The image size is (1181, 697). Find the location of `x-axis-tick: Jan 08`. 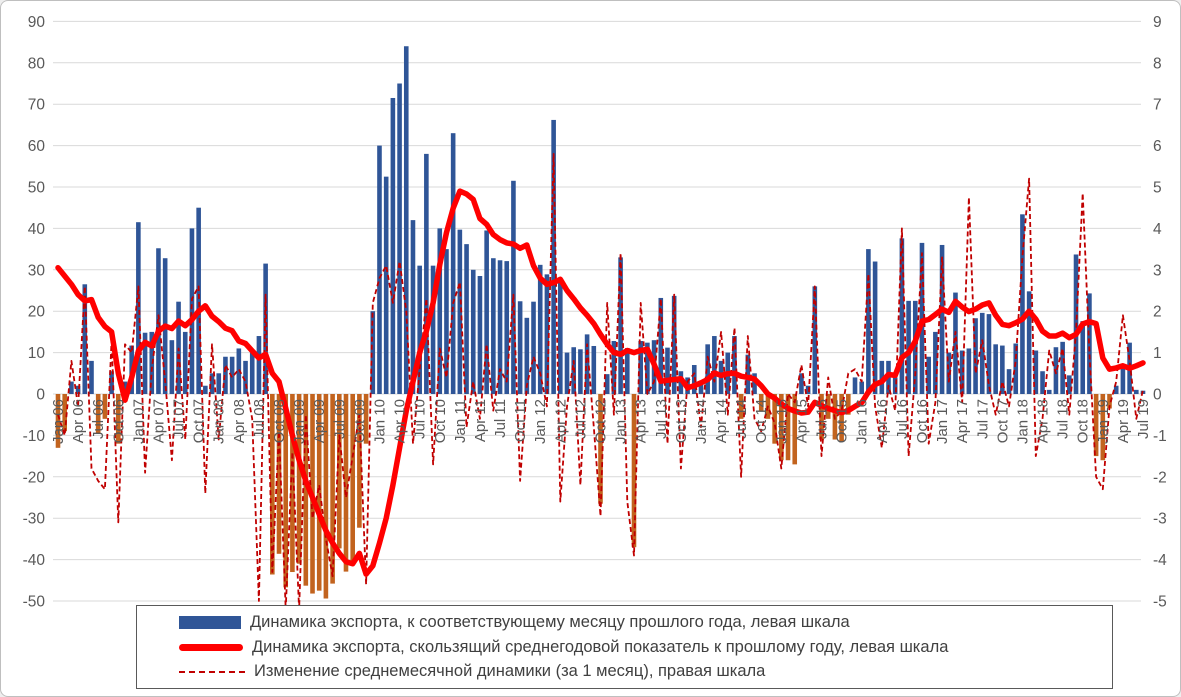

x-axis-tick: Jan 08 is located at coordinates (219, 421).